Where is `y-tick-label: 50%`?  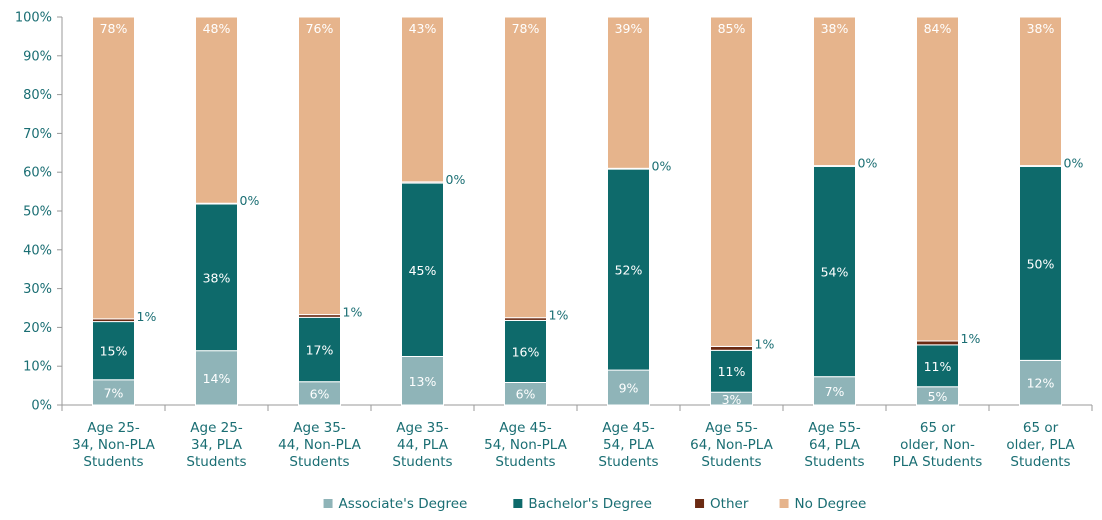 y-tick-label: 50% is located at coordinates (37, 212).